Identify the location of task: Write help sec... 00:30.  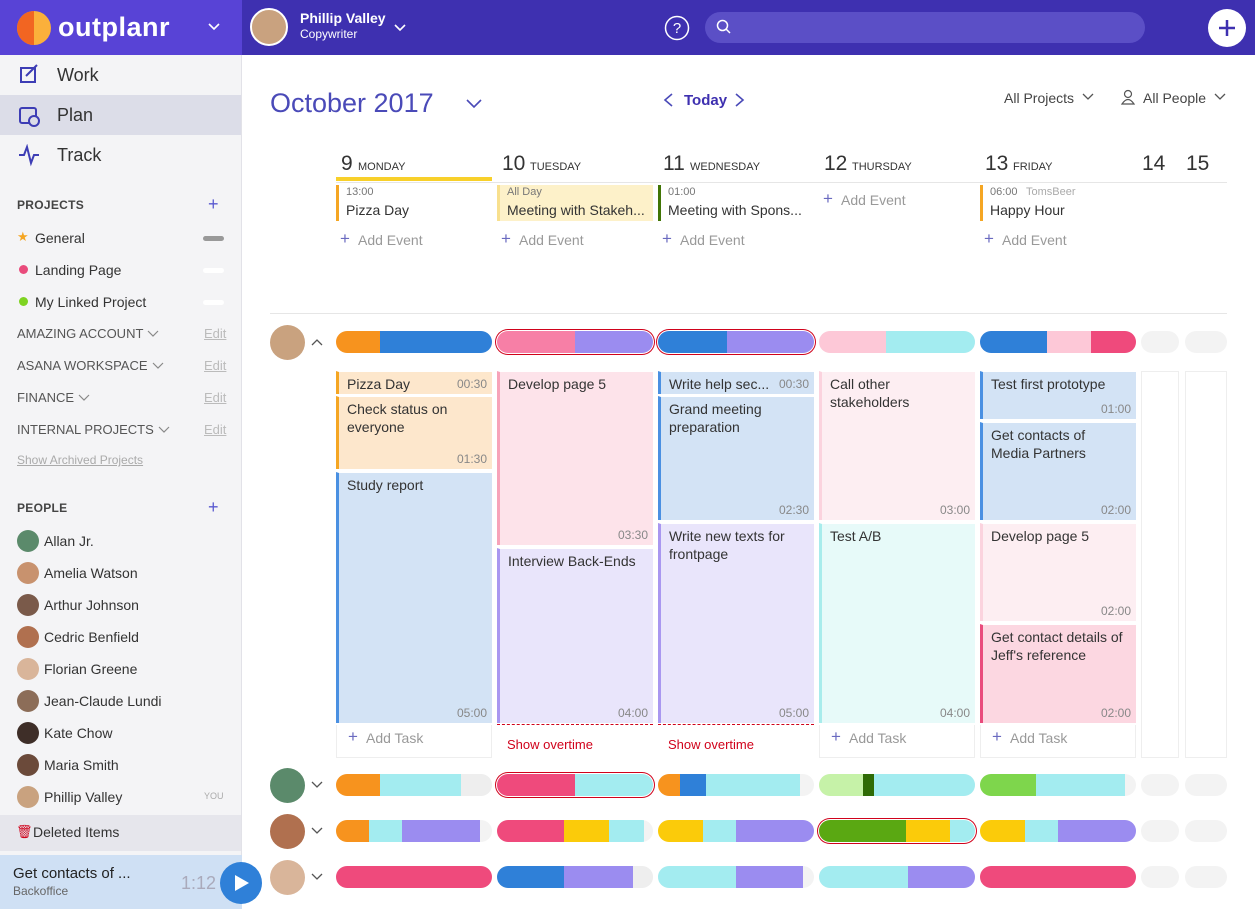
(736, 382).